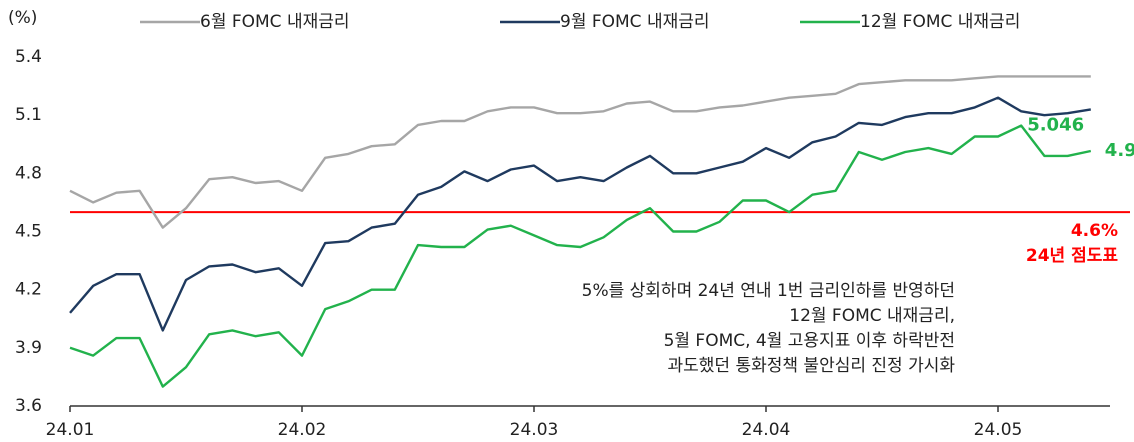 This screenshot has height=442, width=1134. What do you see at coordinates (812, 366) in the screenshot?
I see `annotation: 과도했던 통화정책 불안심리 진정 가시화` at bounding box center [812, 366].